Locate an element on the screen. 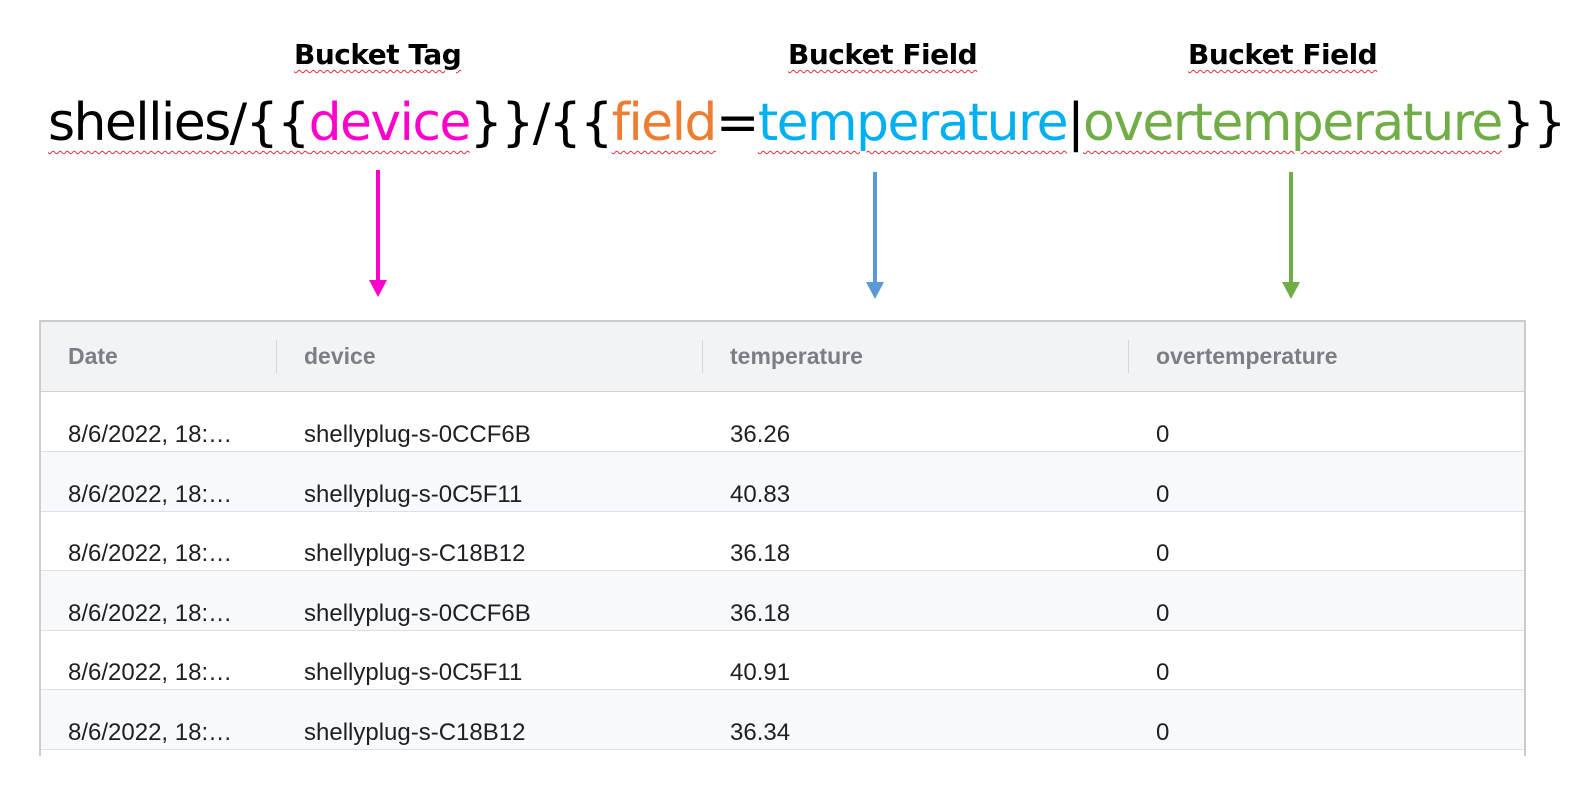 The image size is (1574, 792). column-header-overtemperature: overtemperature is located at coordinates (1247, 356).